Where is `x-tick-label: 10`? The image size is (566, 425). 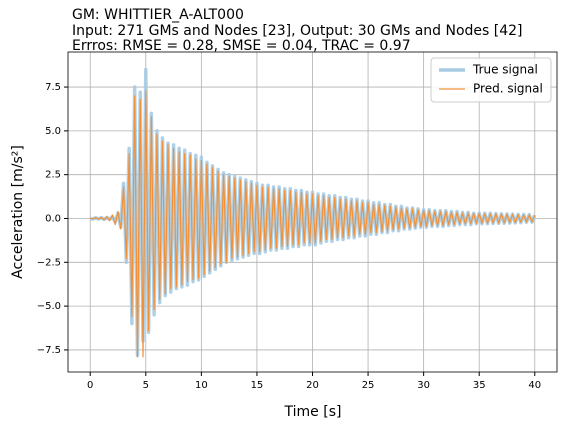 x-tick-label: 10 is located at coordinates (201, 385).